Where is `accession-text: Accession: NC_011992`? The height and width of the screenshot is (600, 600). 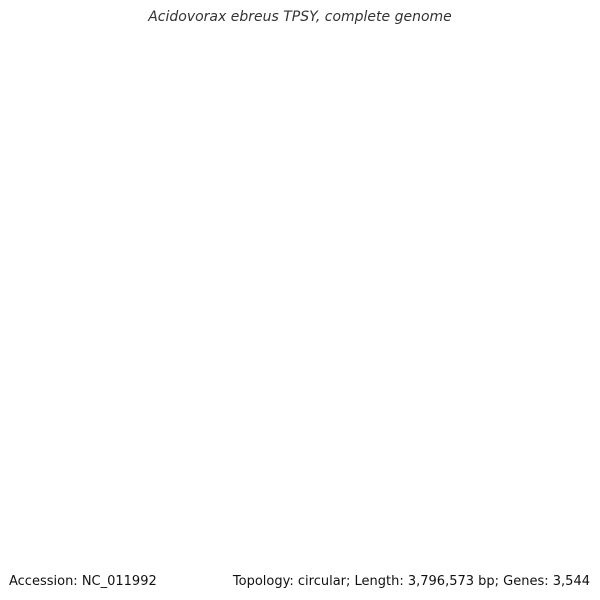 accession-text: Accession: NC_011992 is located at coordinates (83, 581).